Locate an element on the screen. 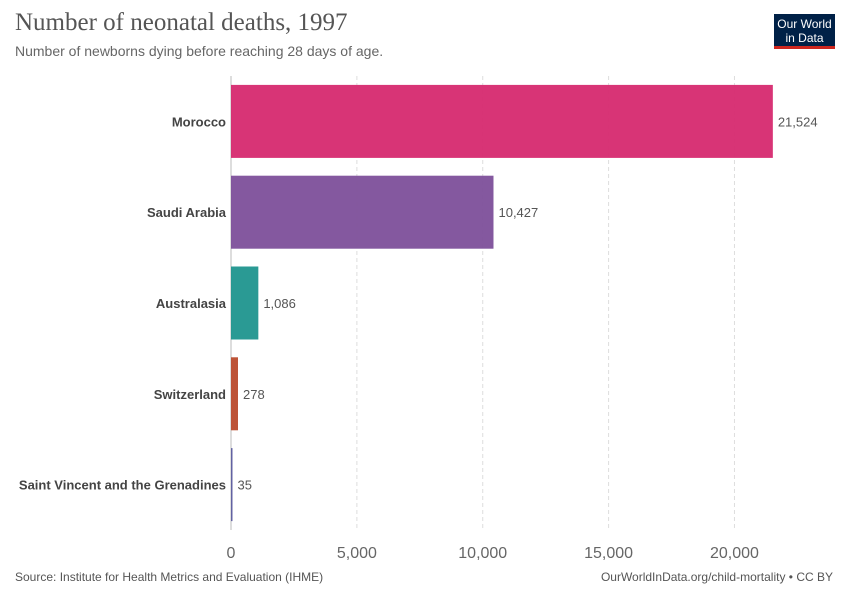 This screenshot has width=850, height=600. category-label: Saint Vincent and the Grenadines is located at coordinates (122, 485).